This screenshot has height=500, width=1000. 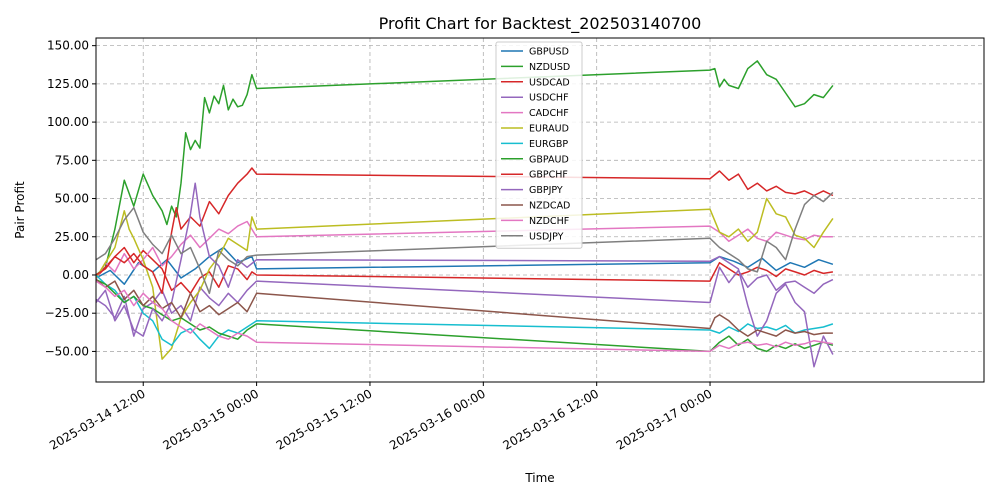 What do you see at coordinates (68, 46) in the screenshot?
I see `y-tick-label: 150.00` at bounding box center [68, 46].